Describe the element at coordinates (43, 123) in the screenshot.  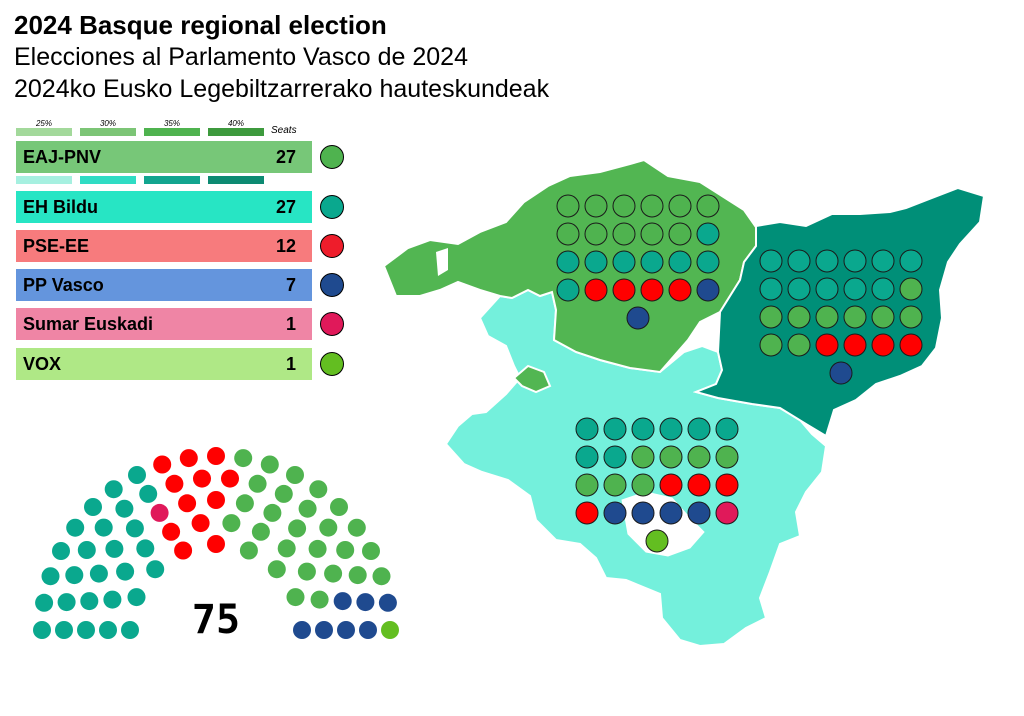
I see `scale-label-25: 25%` at that location.